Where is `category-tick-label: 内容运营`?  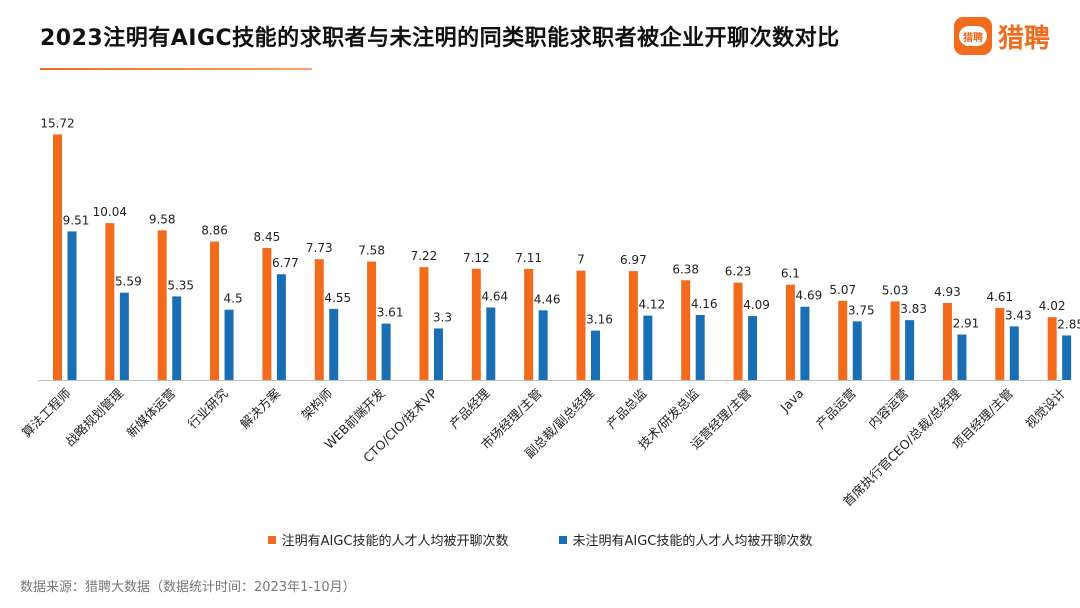 category-tick-label: 内容运营 is located at coordinates (888, 409).